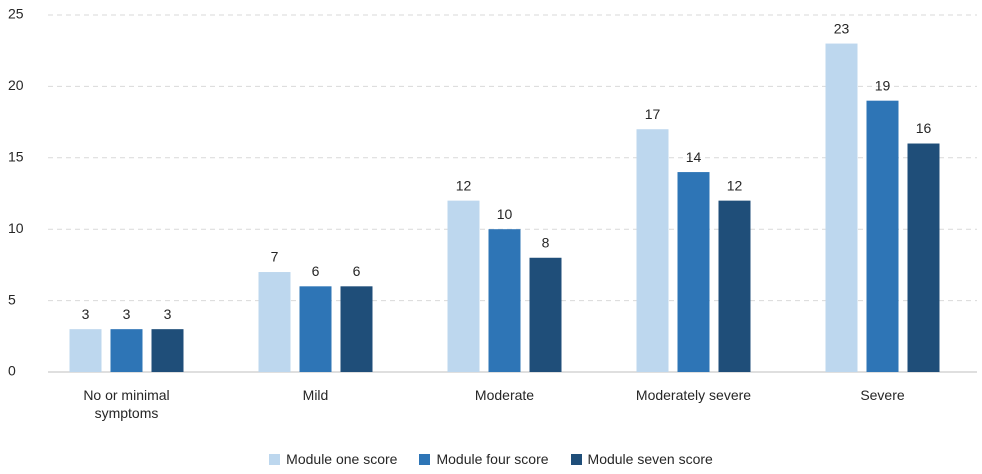 This screenshot has height=474, width=982. I want to click on y-tick-label: 15, so click(16, 157).